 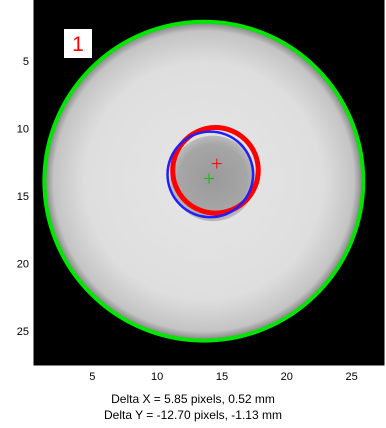 I want to click on x-tick-label: 25, so click(x=351, y=377).